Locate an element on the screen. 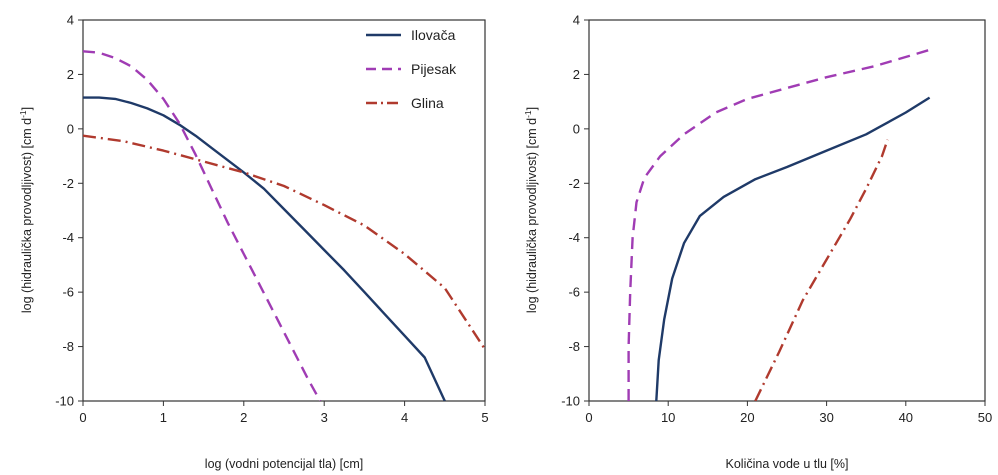 This screenshot has width=998, height=475. x-ticks: 0 1 2 3 4 5 is located at coordinates (284, 413).